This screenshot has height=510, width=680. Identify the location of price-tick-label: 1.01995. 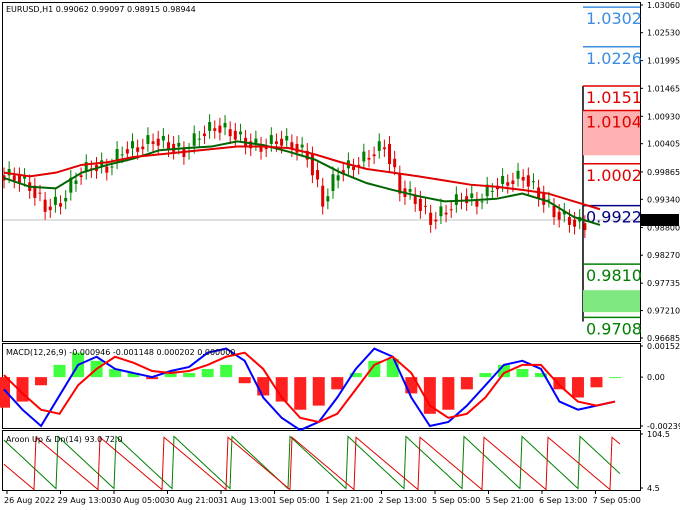
(663, 61).